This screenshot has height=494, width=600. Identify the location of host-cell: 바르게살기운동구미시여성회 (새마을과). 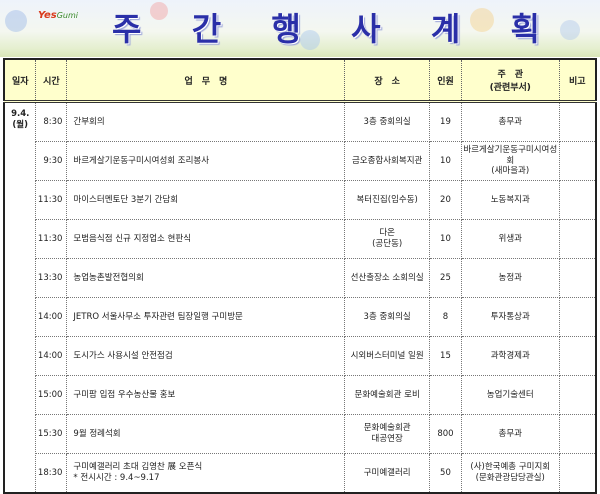
(510, 161).